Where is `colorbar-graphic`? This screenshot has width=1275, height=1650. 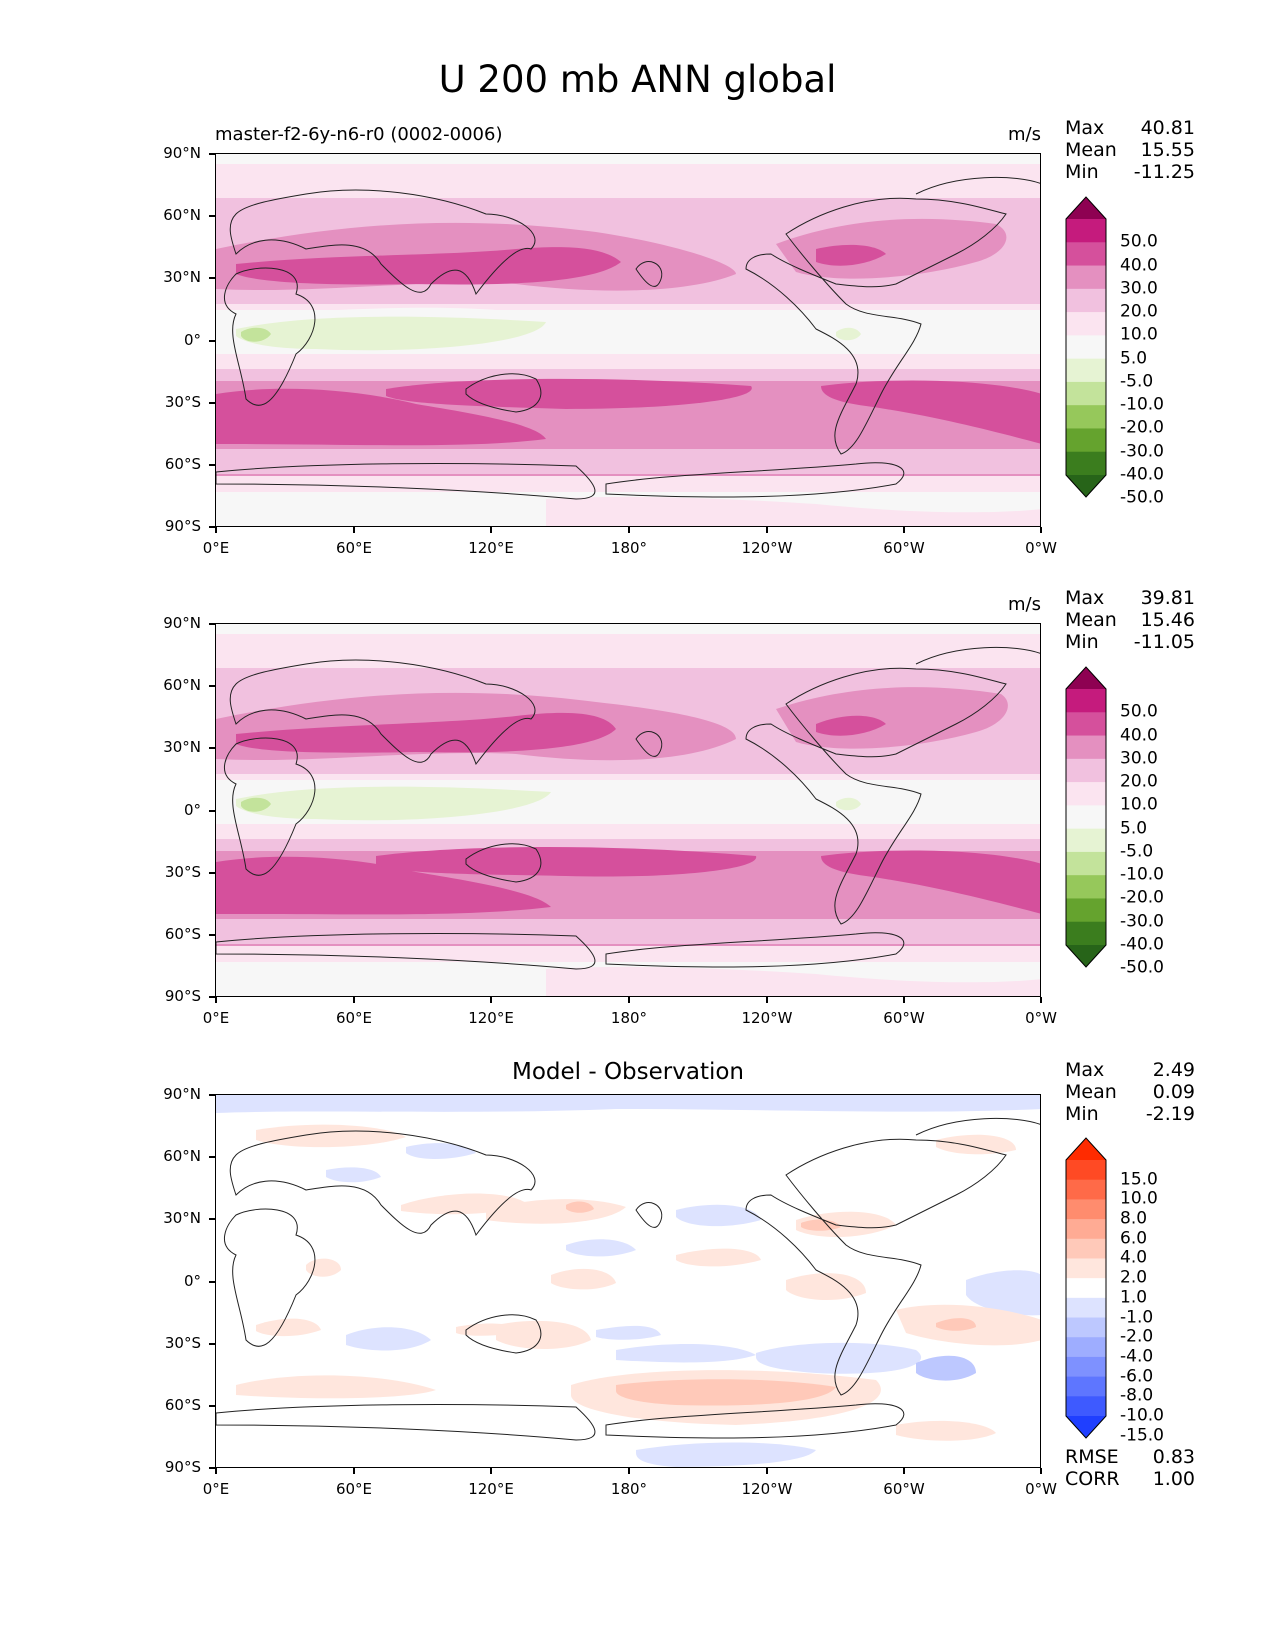 colorbar-graphic is located at coordinates (1086, 347).